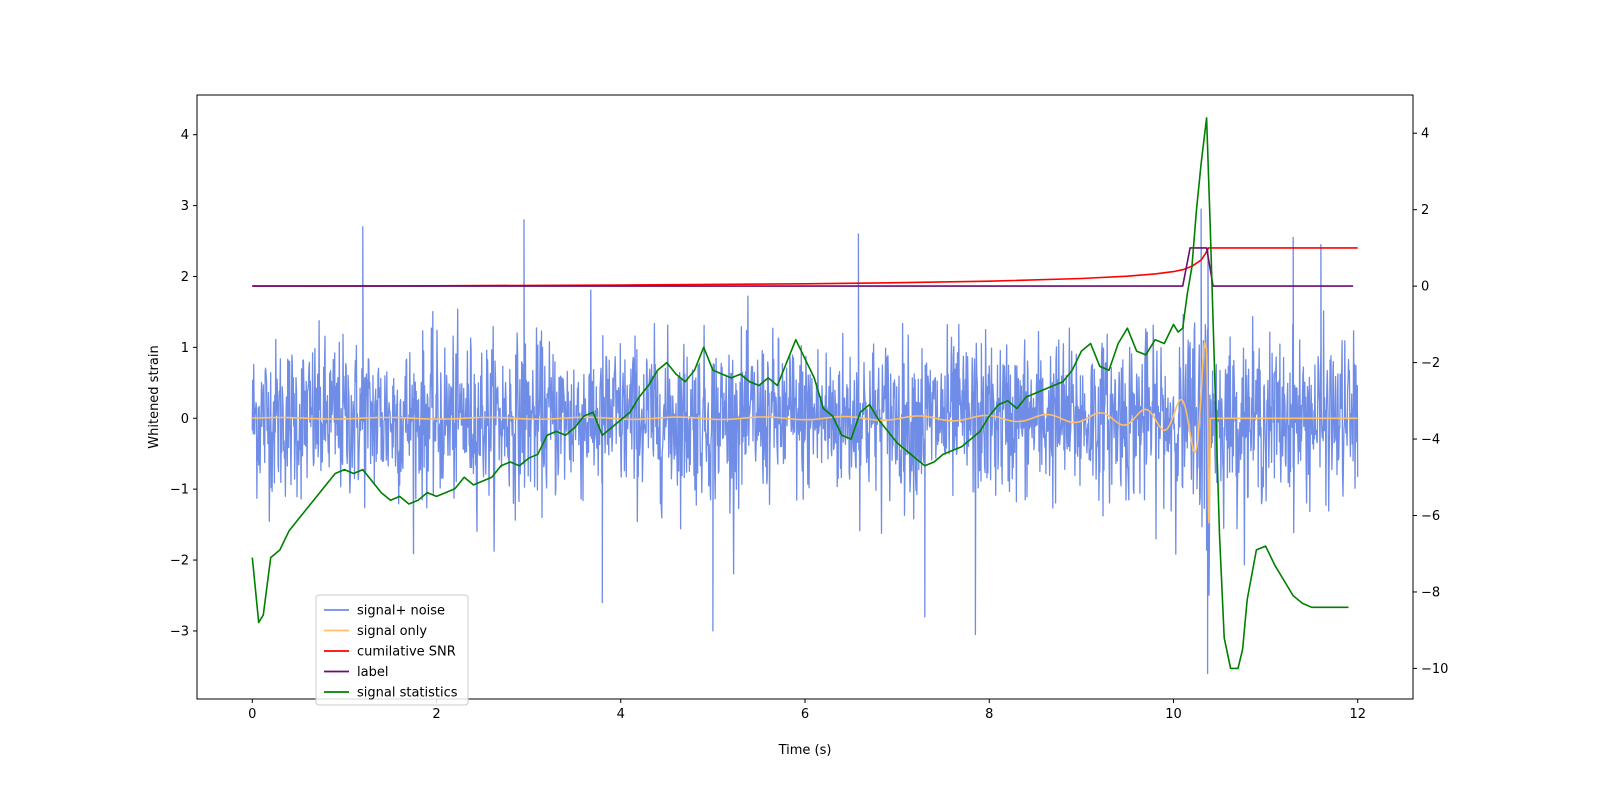 The width and height of the screenshot is (1600, 800). What do you see at coordinates (407, 693) in the screenshot?
I see `legend-label: signal statistics` at bounding box center [407, 693].